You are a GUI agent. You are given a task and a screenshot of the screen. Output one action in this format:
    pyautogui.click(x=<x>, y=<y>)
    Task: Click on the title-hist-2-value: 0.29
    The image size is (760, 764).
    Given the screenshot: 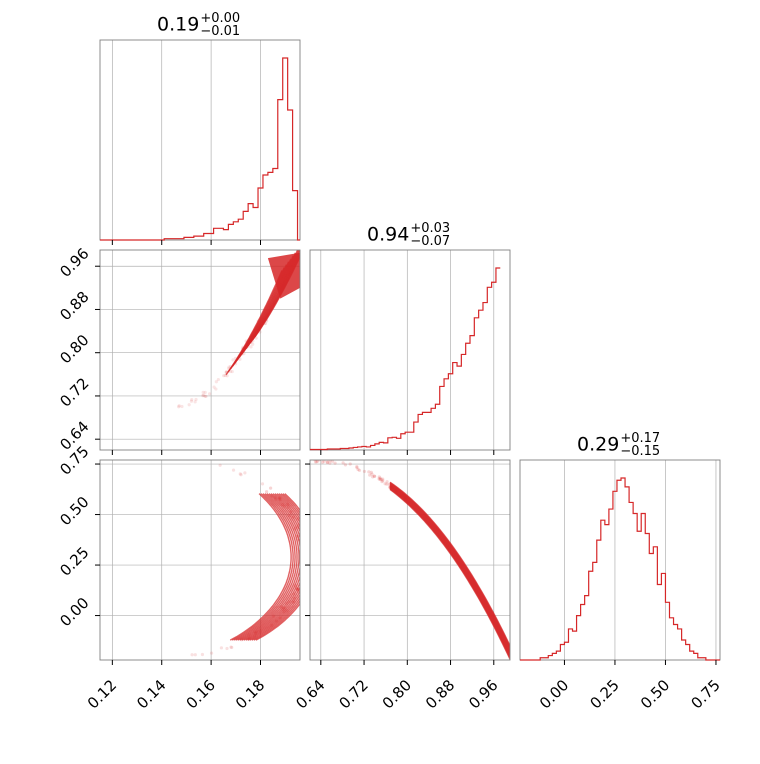 What is the action you would take?
    pyautogui.click(x=598, y=444)
    